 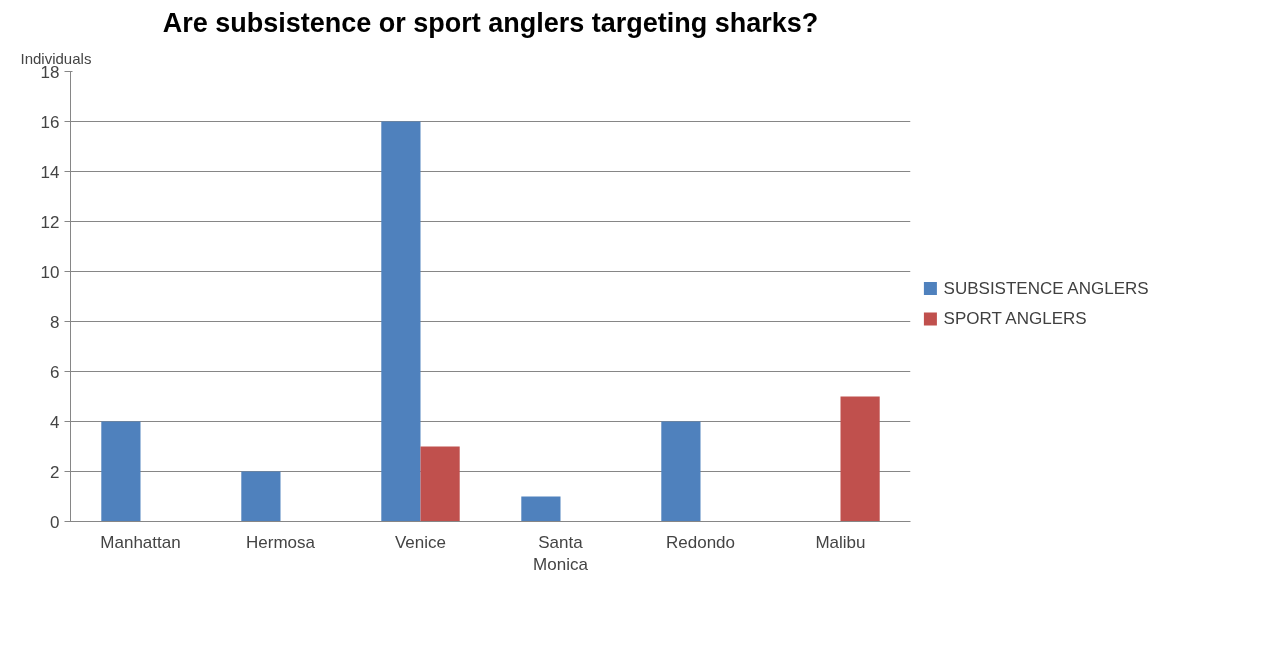 What do you see at coordinates (1046, 288) in the screenshot?
I see `legend-label: SUBSISTENCE ANGLERS` at bounding box center [1046, 288].